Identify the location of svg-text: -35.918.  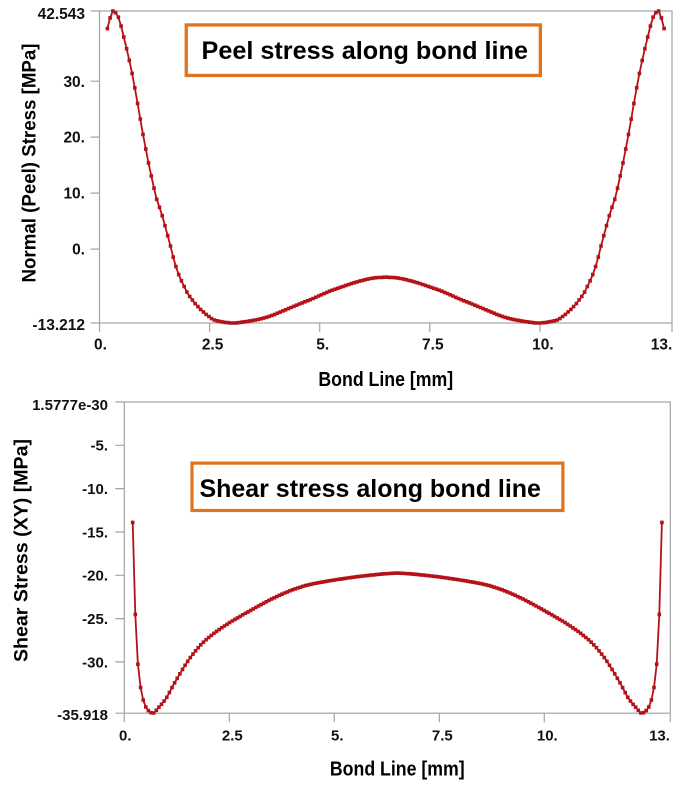
(82, 715).